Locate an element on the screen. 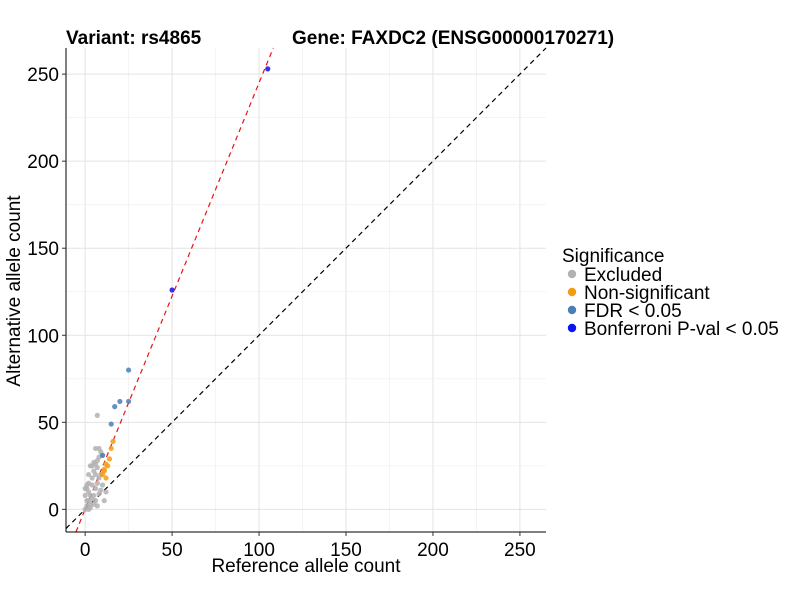 The width and height of the screenshot is (800, 600). x-tick-label: 200 is located at coordinates (433, 550).